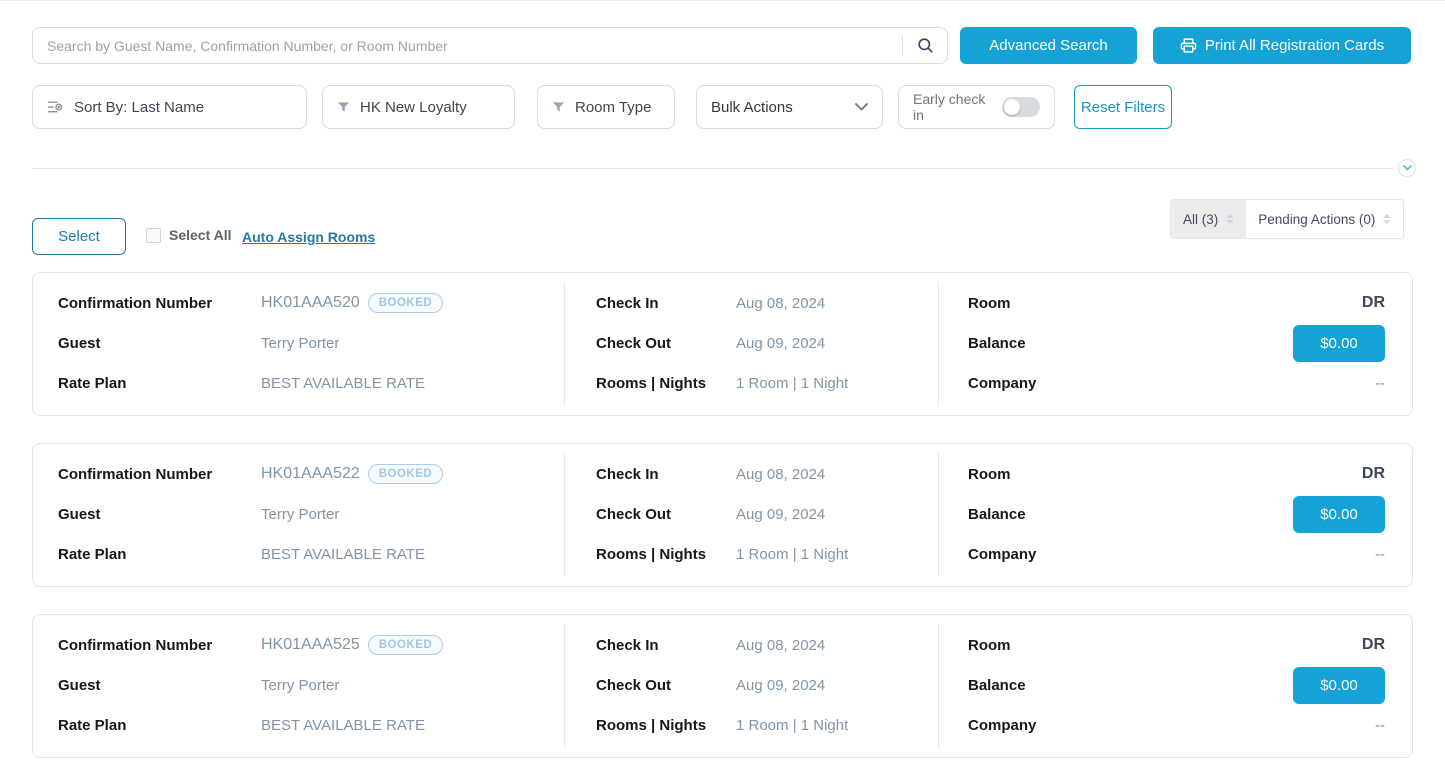  What do you see at coordinates (139, 107) in the screenshot?
I see `sort-by-label: Sort By: Last Name` at bounding box center [139, 107].